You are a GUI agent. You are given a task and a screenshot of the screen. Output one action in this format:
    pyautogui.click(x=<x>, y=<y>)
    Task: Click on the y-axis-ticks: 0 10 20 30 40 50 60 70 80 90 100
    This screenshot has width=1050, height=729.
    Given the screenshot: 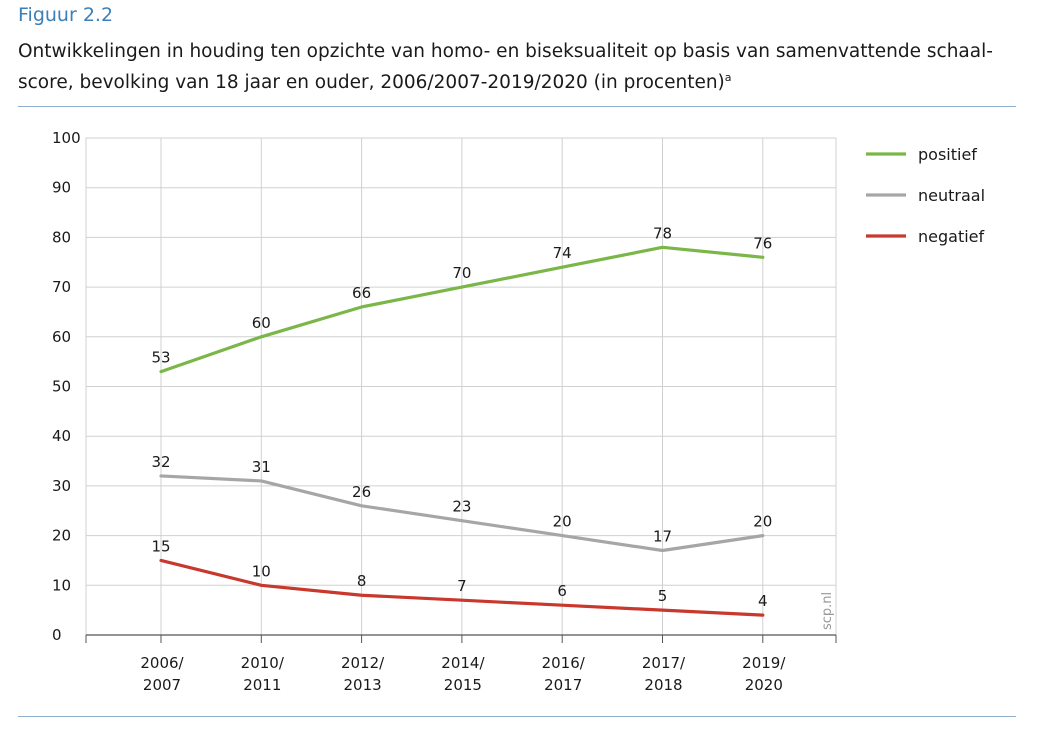 What is the action you would take?
    pyautogui.click(x=66, y=386)
    